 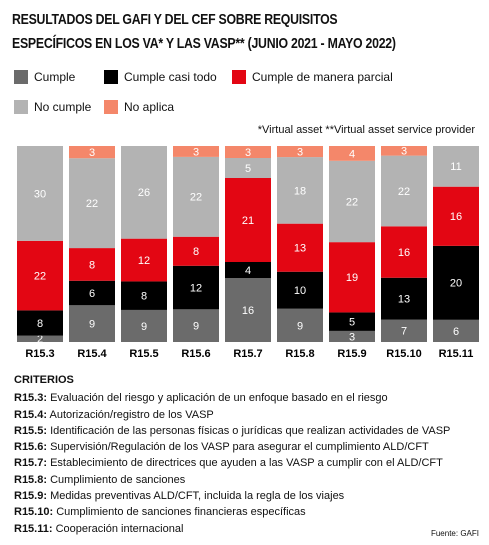 What do you see at coordinates (33, 528) in the screenshot?
I see `criterion-code: R15.11:` at bounding box center [33, 528].